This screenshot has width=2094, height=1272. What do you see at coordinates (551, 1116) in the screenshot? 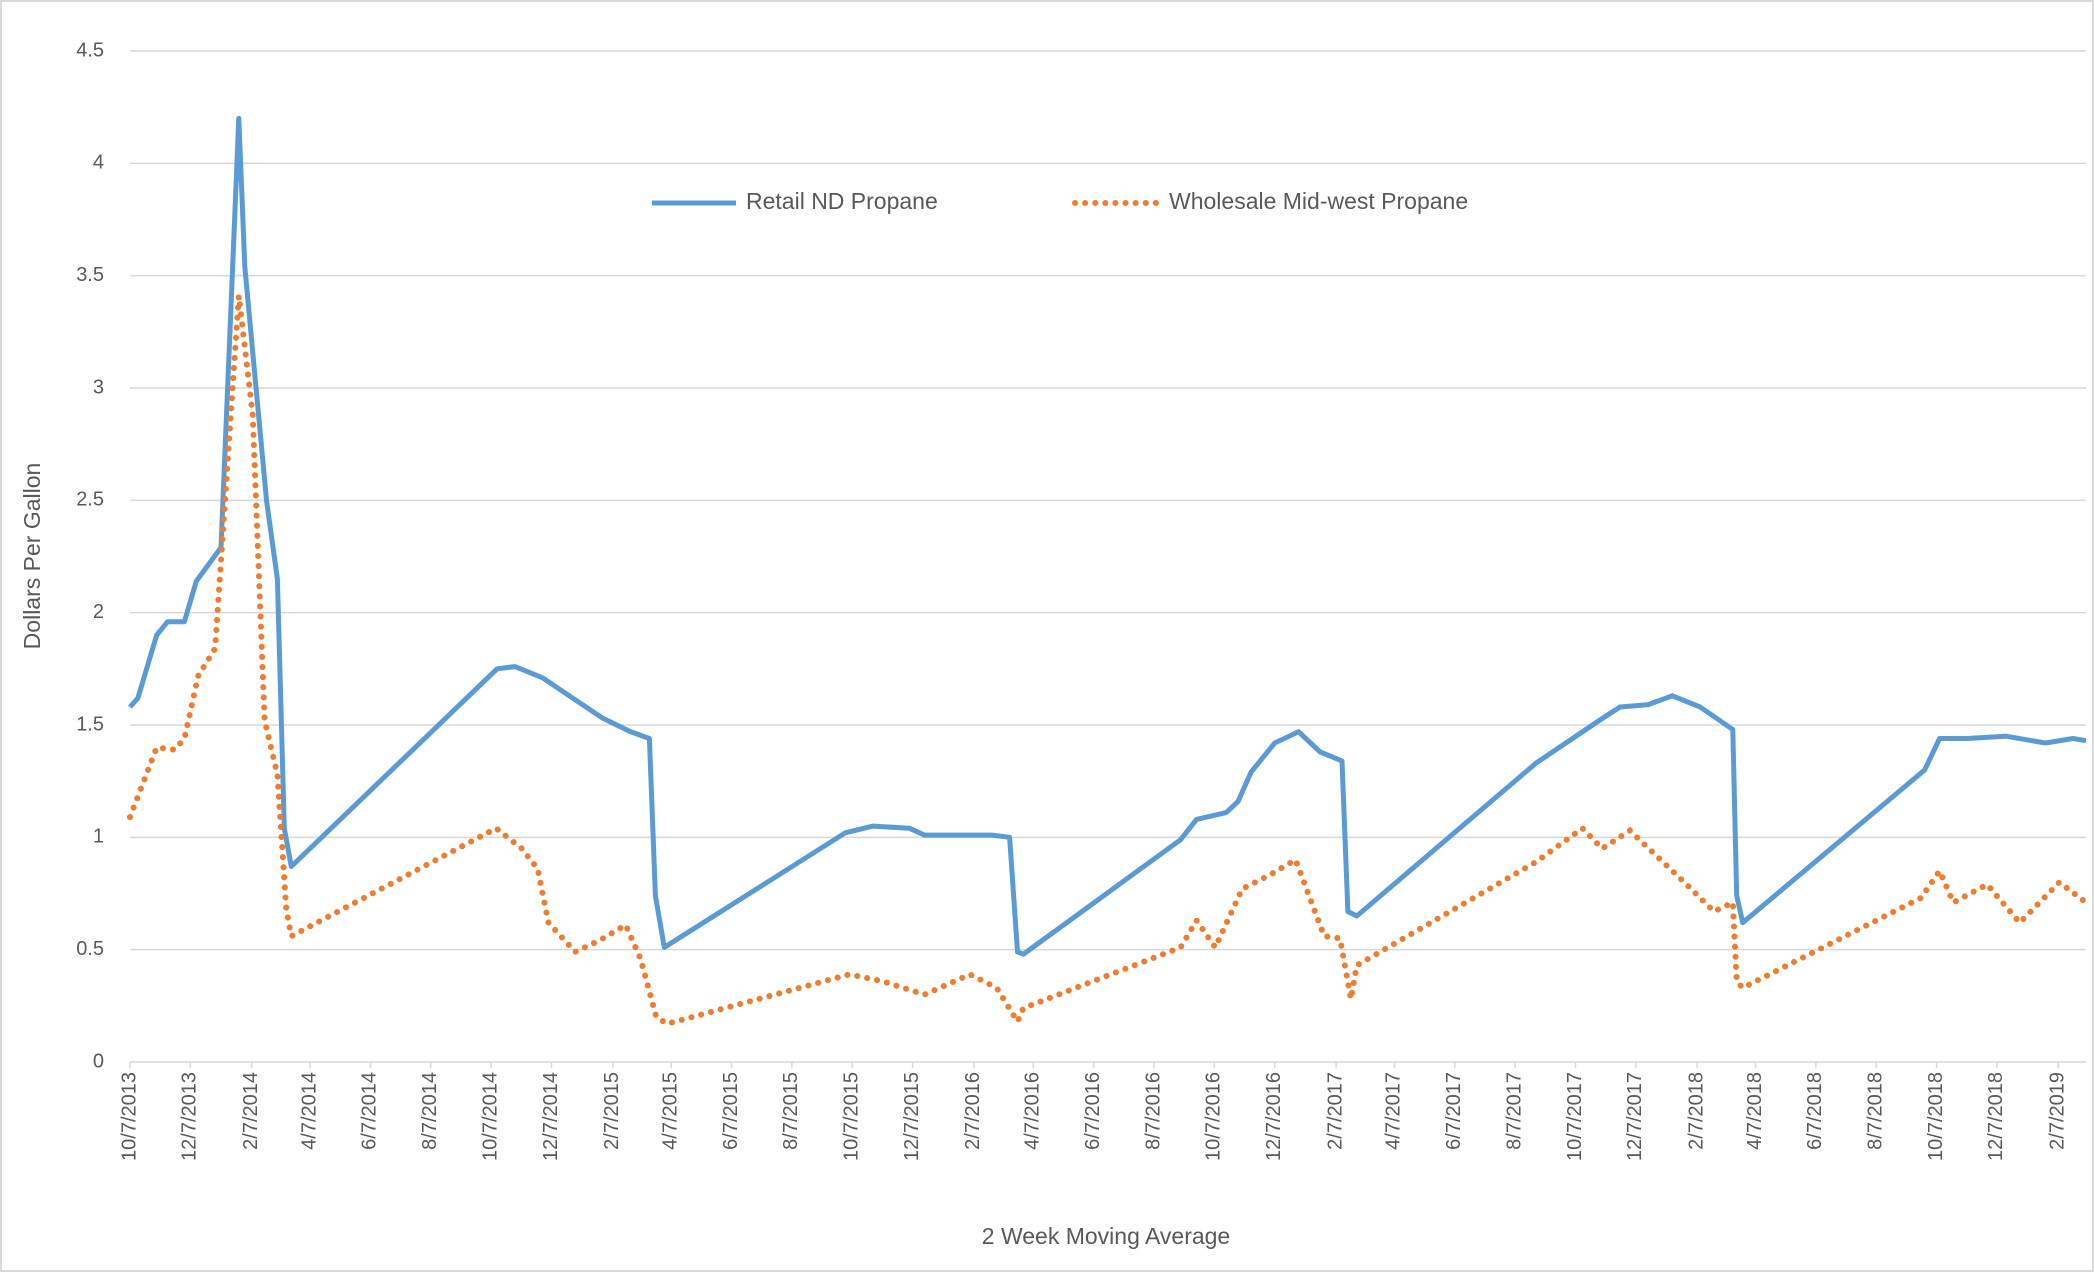
I see `x-tick-label: 12/7/2014` at bounding box center [551, 1116].